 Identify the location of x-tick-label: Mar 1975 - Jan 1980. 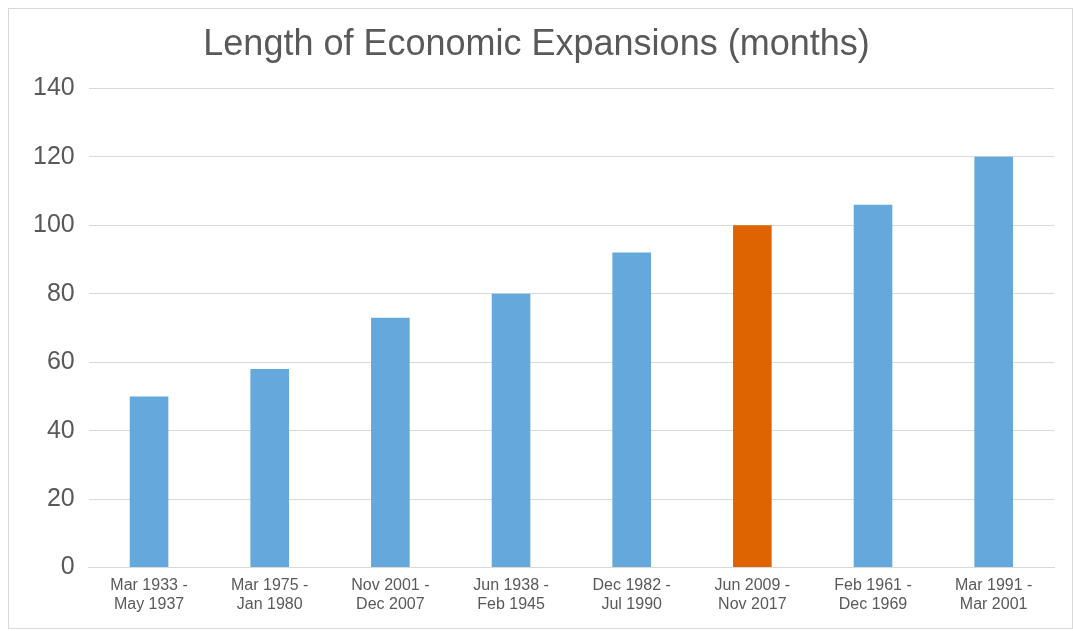
(270, 593).